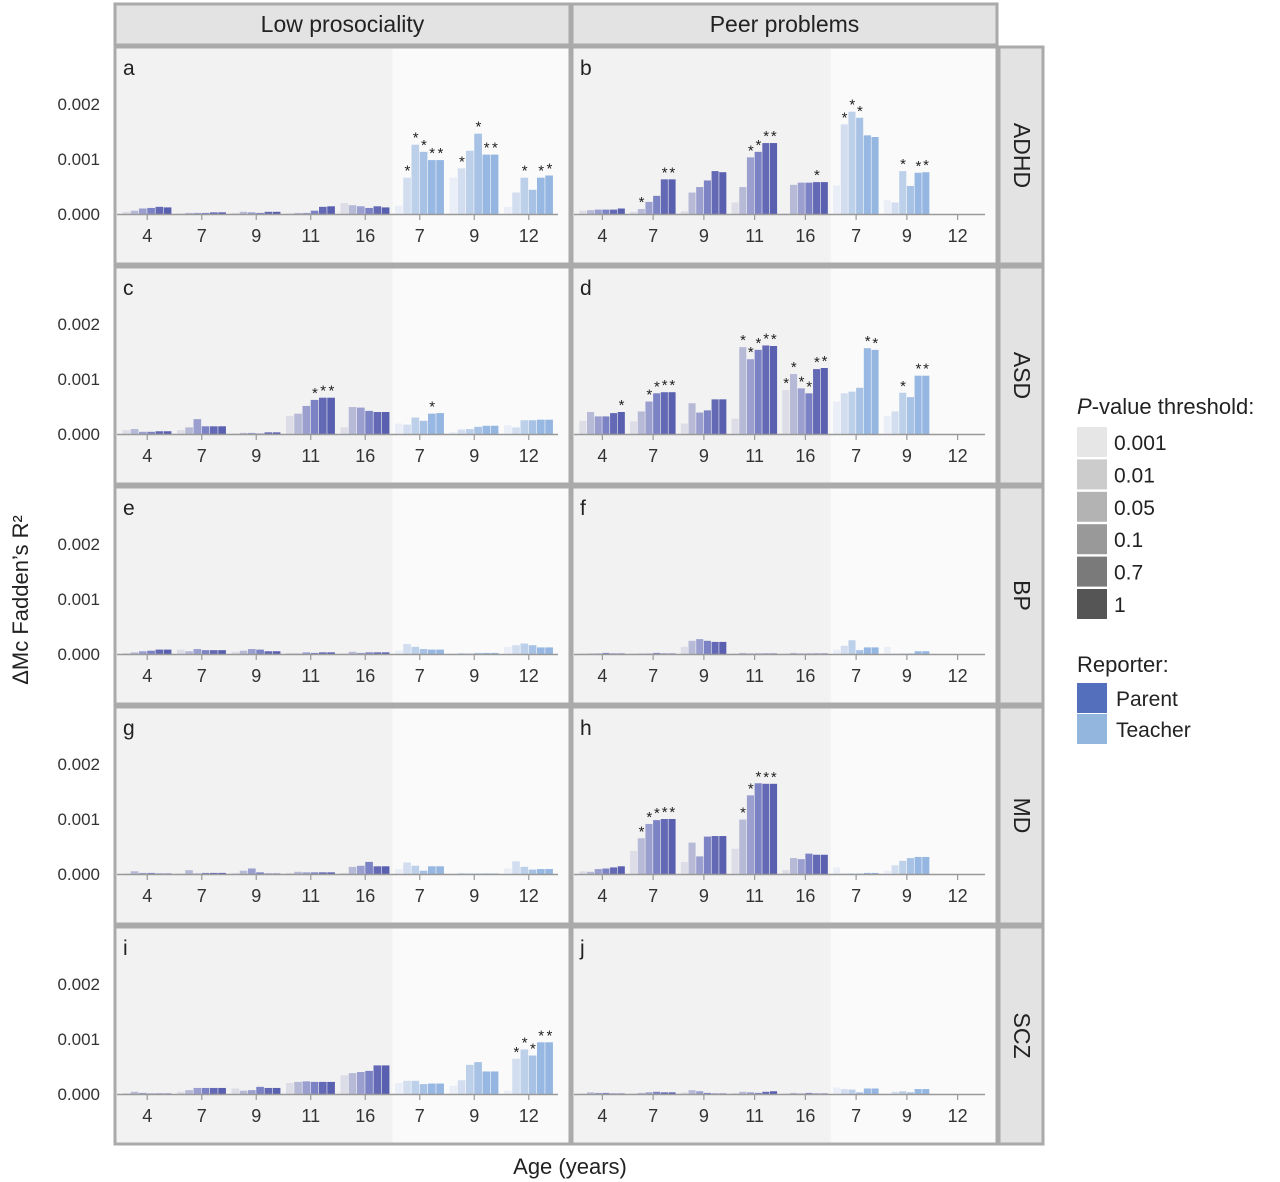 Image resolution: width=1280 pixels, height=1182 pixels. What do you see at coordinates (1092, 604) in the screenshot?
I see `pvalue-swatch` at bounding box center [1092, 604].